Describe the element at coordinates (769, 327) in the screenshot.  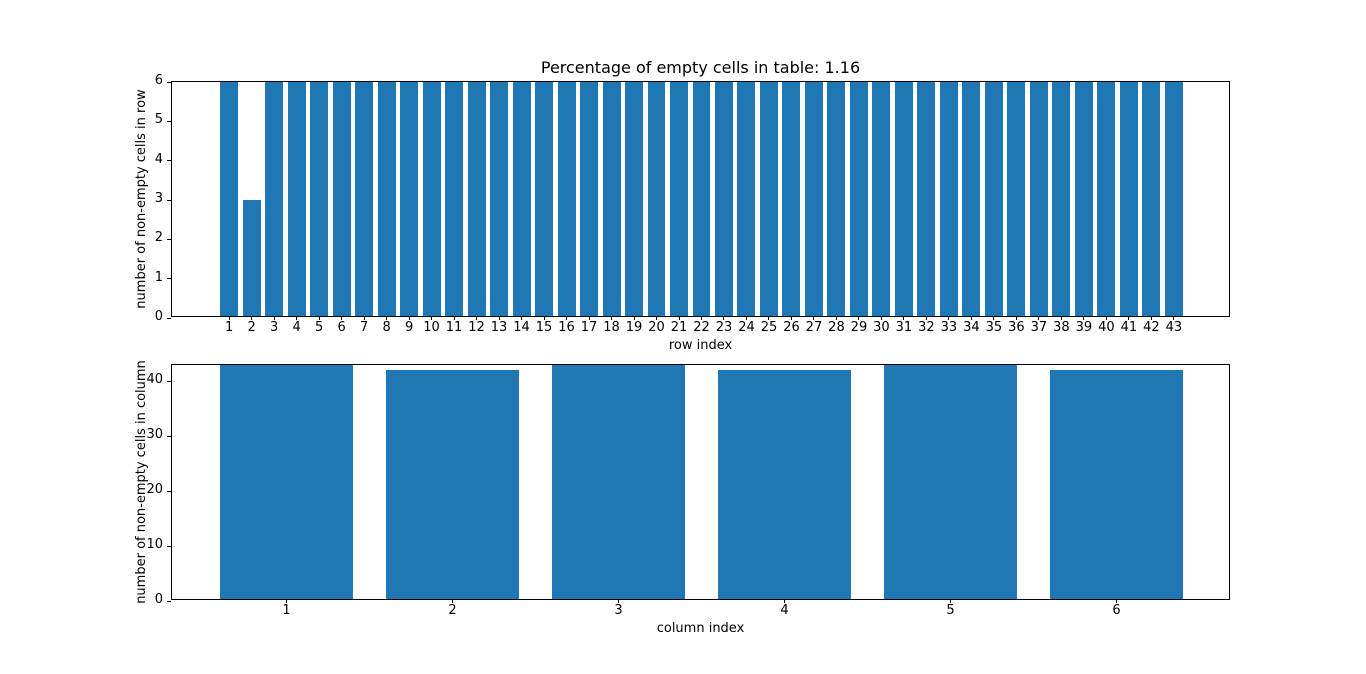
I see `x-tick-label: 25` at that location.